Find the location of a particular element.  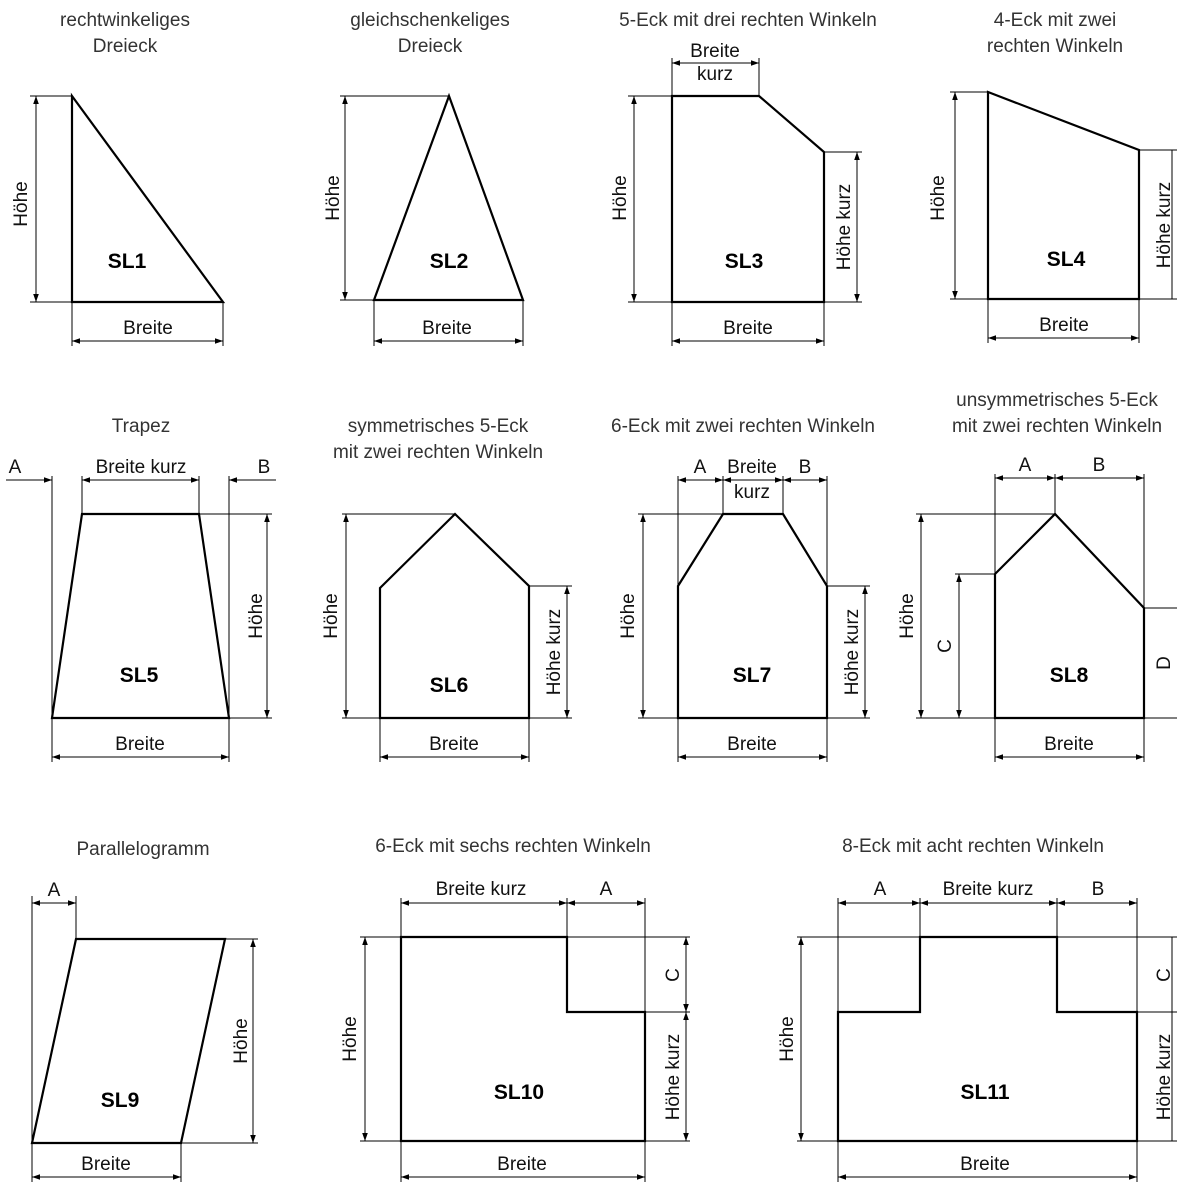

sl10-label-breite-kurz: Breite kurz is located at coordinates (481, 889).